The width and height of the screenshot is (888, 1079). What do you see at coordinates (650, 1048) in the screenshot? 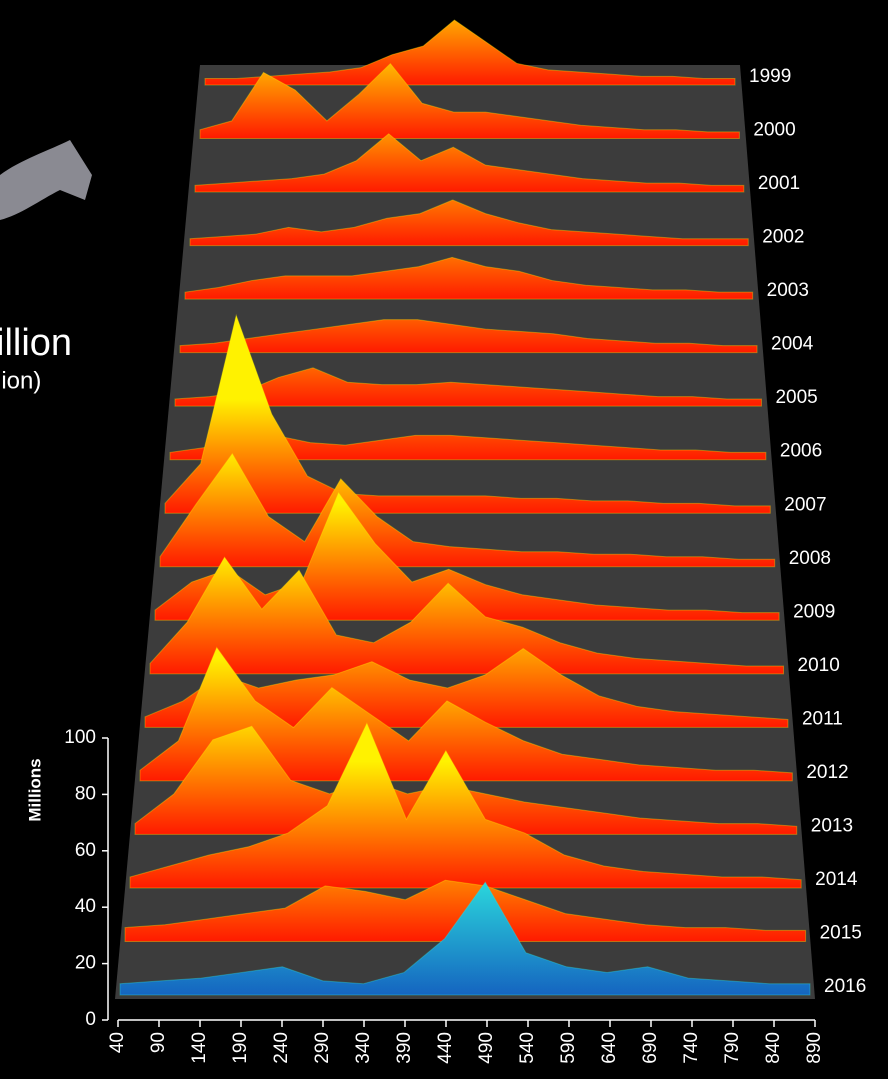
I see `x-tick-label: 690` at bounding box center [650, 1048].